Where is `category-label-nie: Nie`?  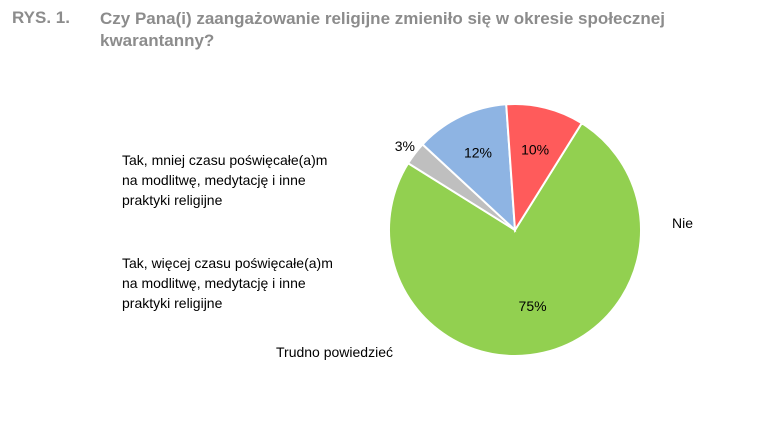 category-label-nie: Nie is located at coordinates (682, 223).